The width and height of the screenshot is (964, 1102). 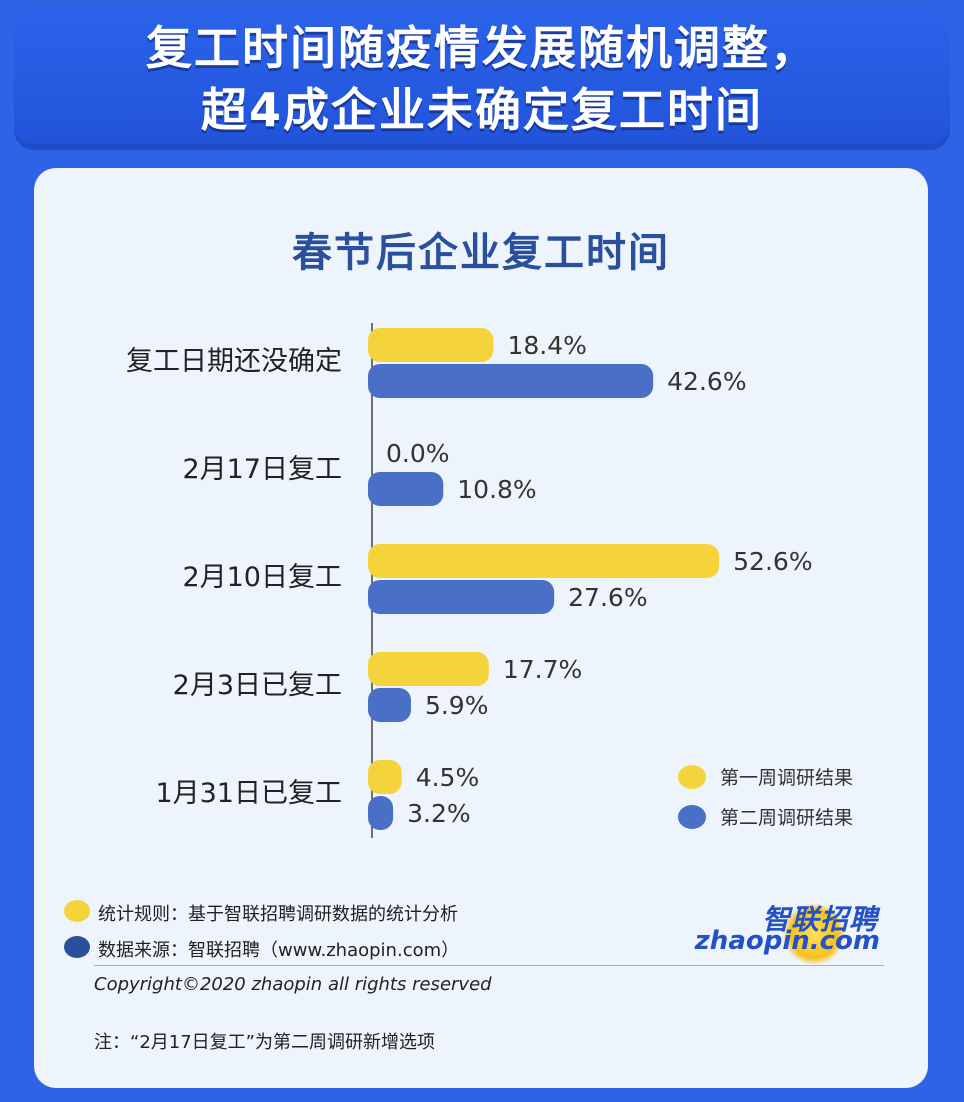 I want to click on zhaopin-logo: 智联招聘 zhaopin.com, so click(x=799, y=931).